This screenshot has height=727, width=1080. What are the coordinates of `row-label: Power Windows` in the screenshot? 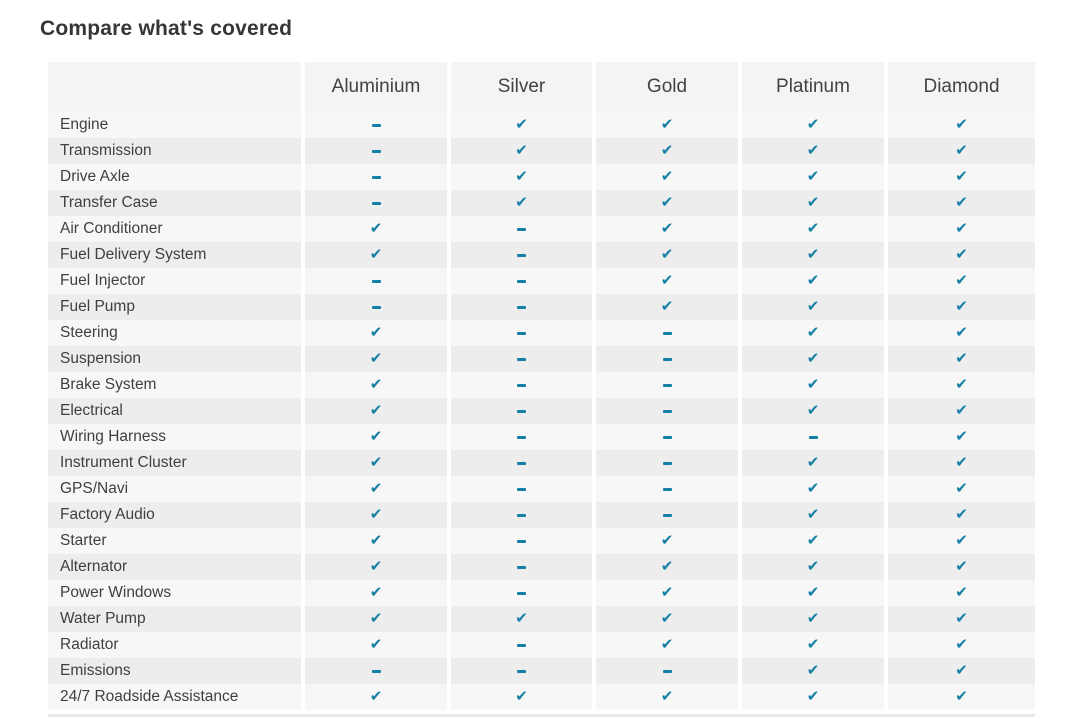 It's located at (174, 593).